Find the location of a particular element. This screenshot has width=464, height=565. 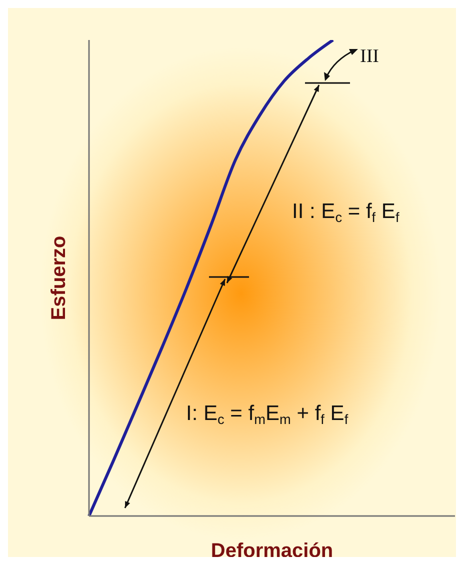

annotation: III is located at coordinates (369, 56).